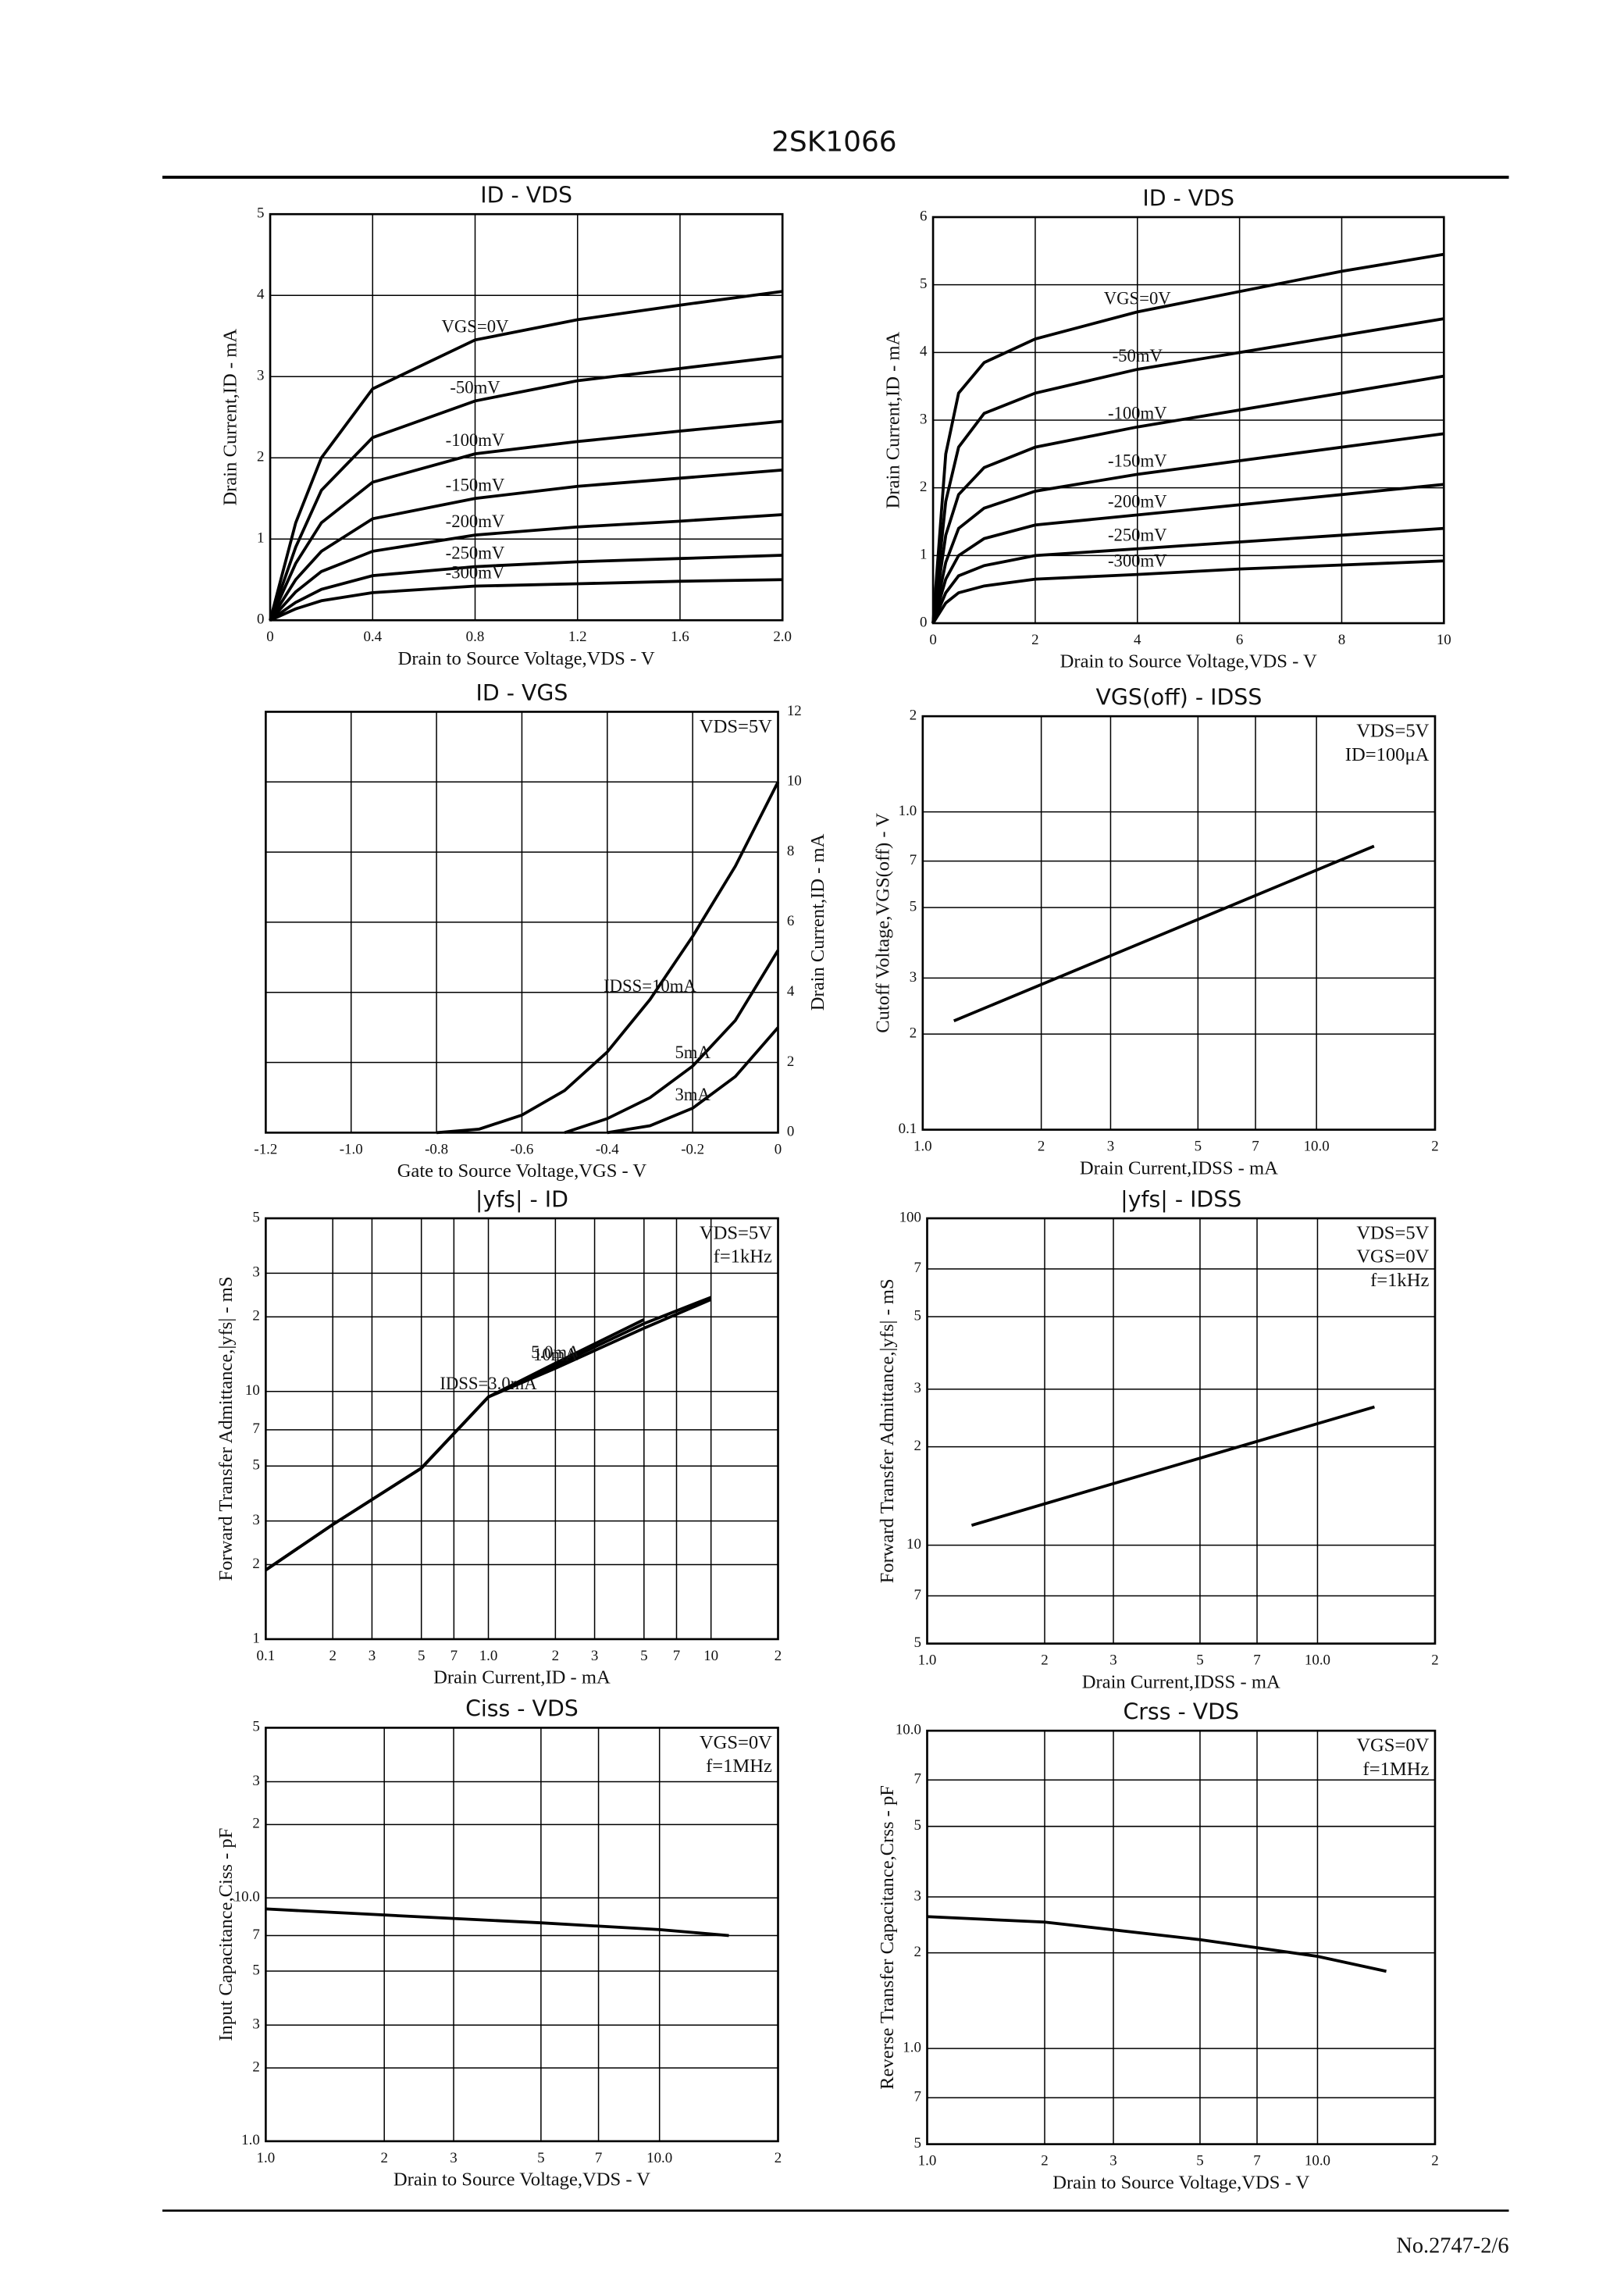  What do you see at coordinates (1444, 640) in the screenshot?
I see `x-tick-label: 10` at bounding box center [1444, 640].